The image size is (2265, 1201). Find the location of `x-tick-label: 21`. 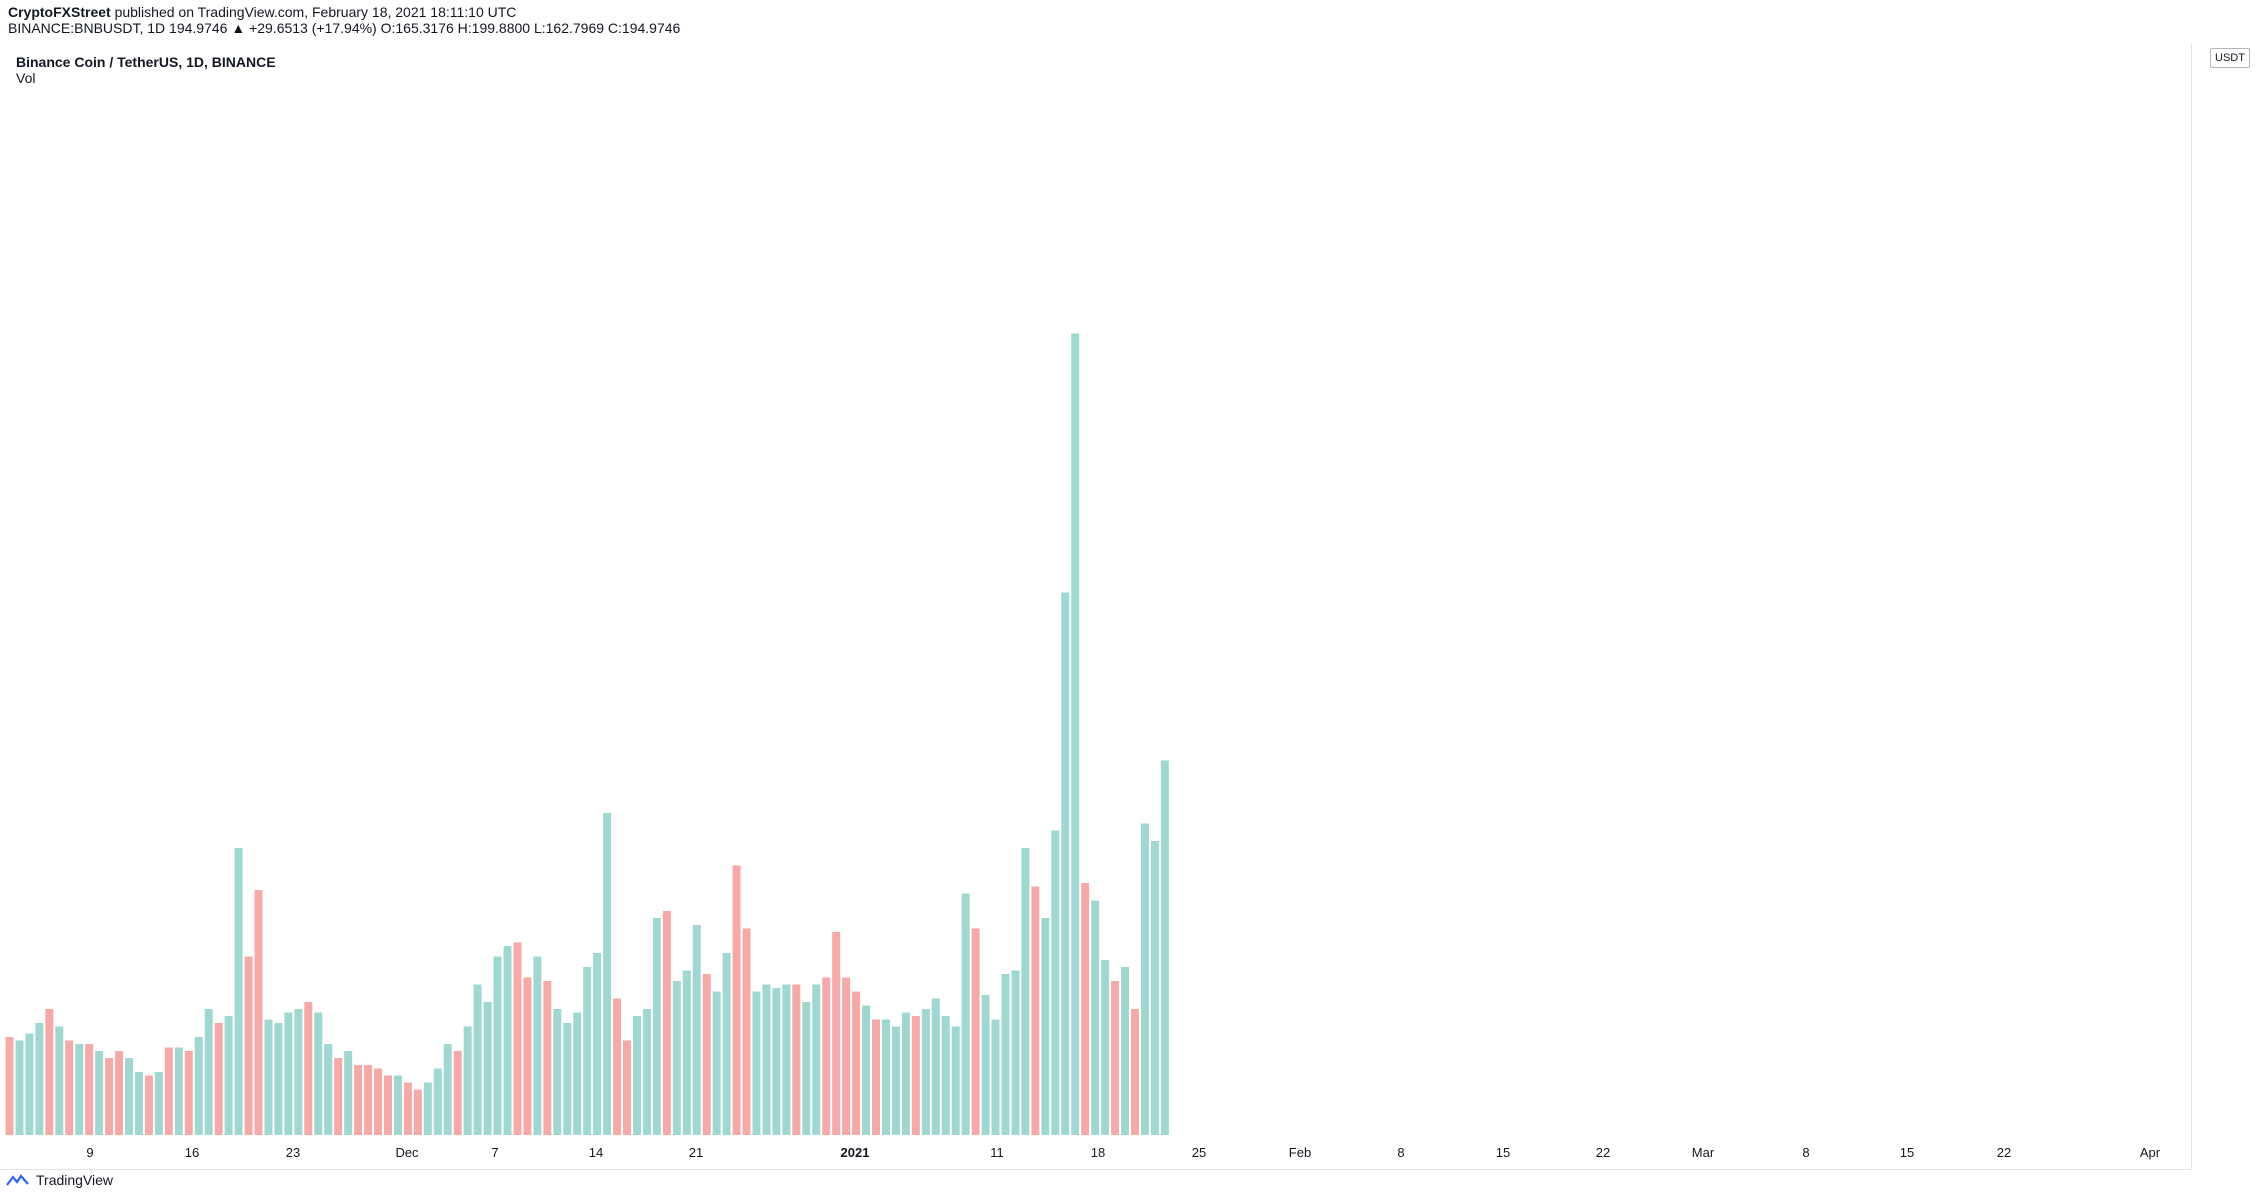

x-tick-label: 21 is located at coordinates (696, 1152).